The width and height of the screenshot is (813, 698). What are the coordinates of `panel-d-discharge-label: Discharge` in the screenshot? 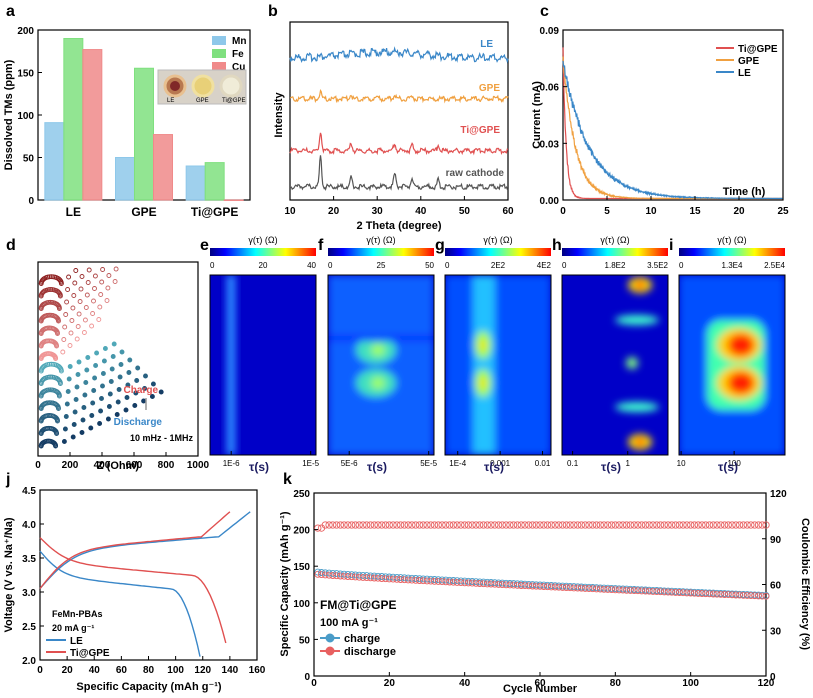 It's located at (138, 422).